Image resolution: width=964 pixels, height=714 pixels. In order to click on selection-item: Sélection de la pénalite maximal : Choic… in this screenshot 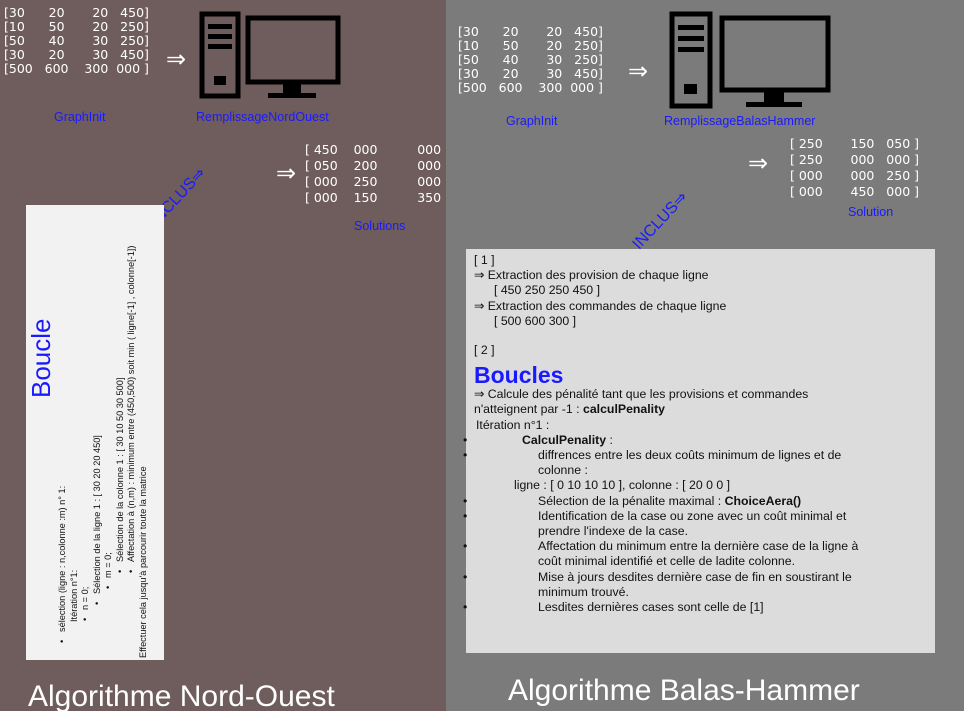, I will do `click(696, 501)`.